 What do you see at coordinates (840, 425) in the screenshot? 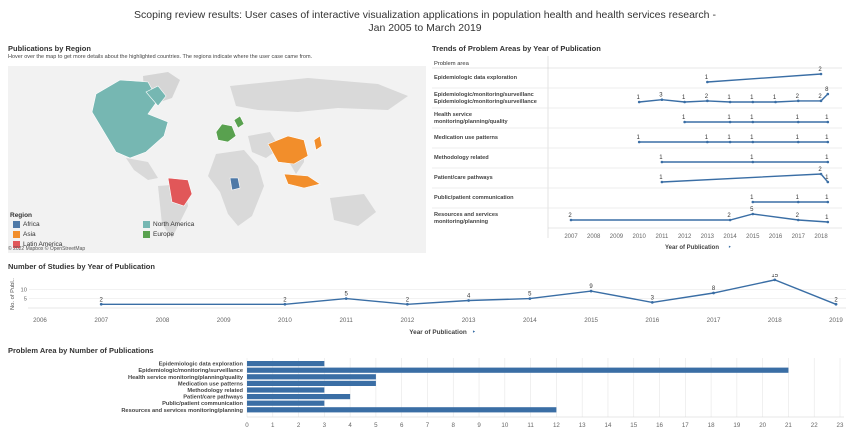
I see `bar-x-tick: 23` at bounding box center [840, 425].